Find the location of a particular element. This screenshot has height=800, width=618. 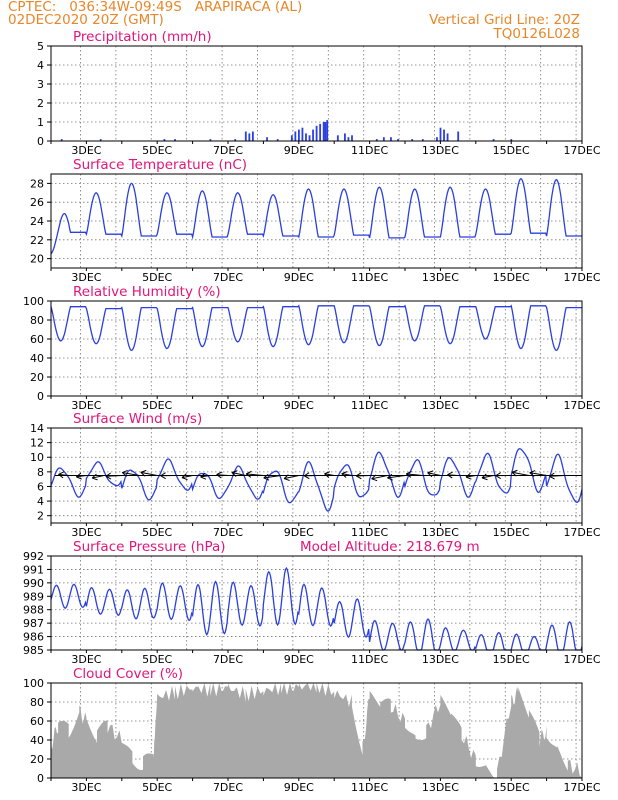

y-tick-label: 40 is located at coordinates (37, 740).